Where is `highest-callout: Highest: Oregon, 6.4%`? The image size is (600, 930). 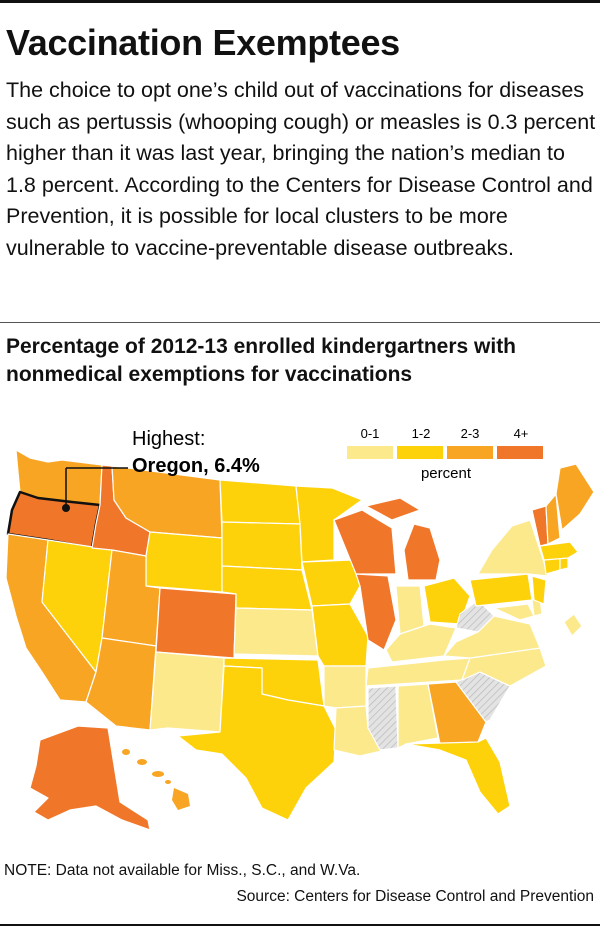 highest-callout: Highest: Oregon, 6.4% is located at coordinates (161, 470).